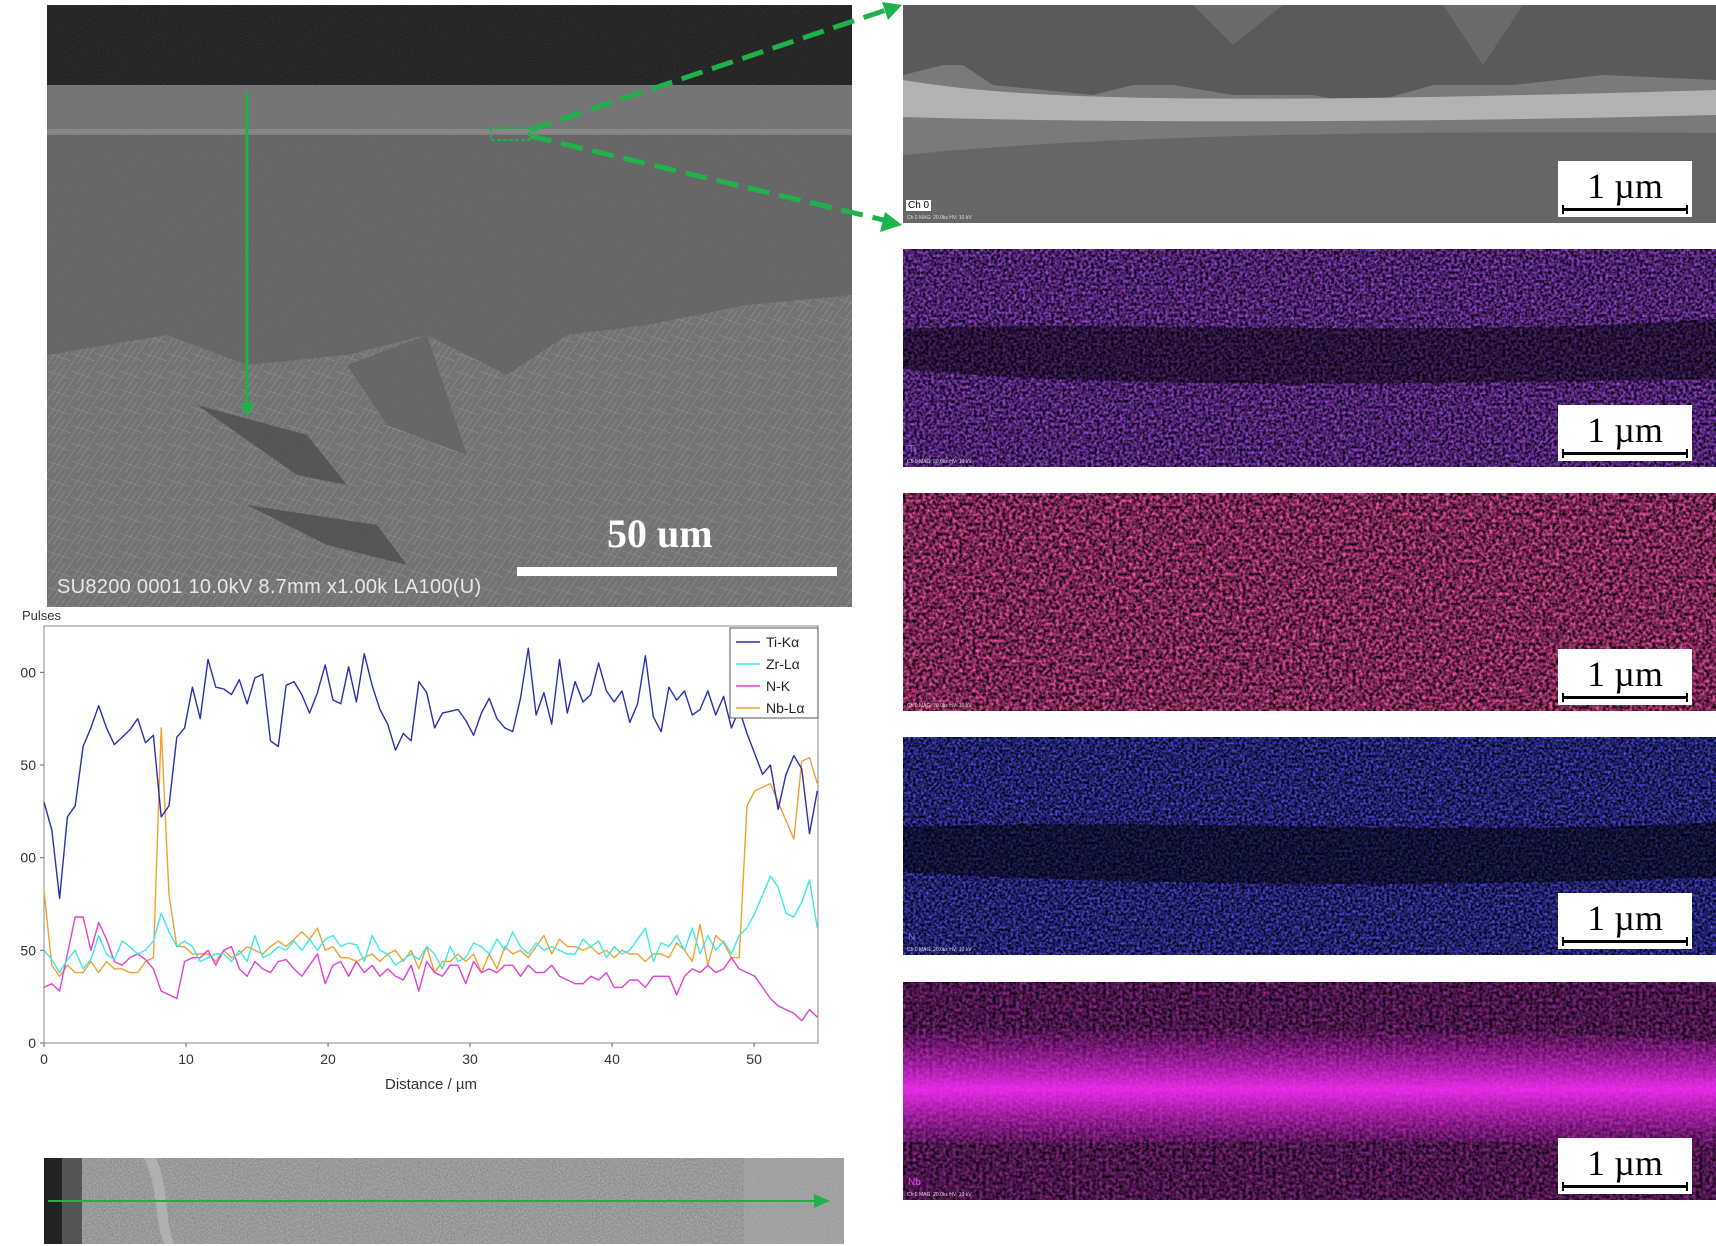 The width and height of the screenshot is (1716, 1246). I want to click on y-axis-label: Pulses, so click(42, 615).